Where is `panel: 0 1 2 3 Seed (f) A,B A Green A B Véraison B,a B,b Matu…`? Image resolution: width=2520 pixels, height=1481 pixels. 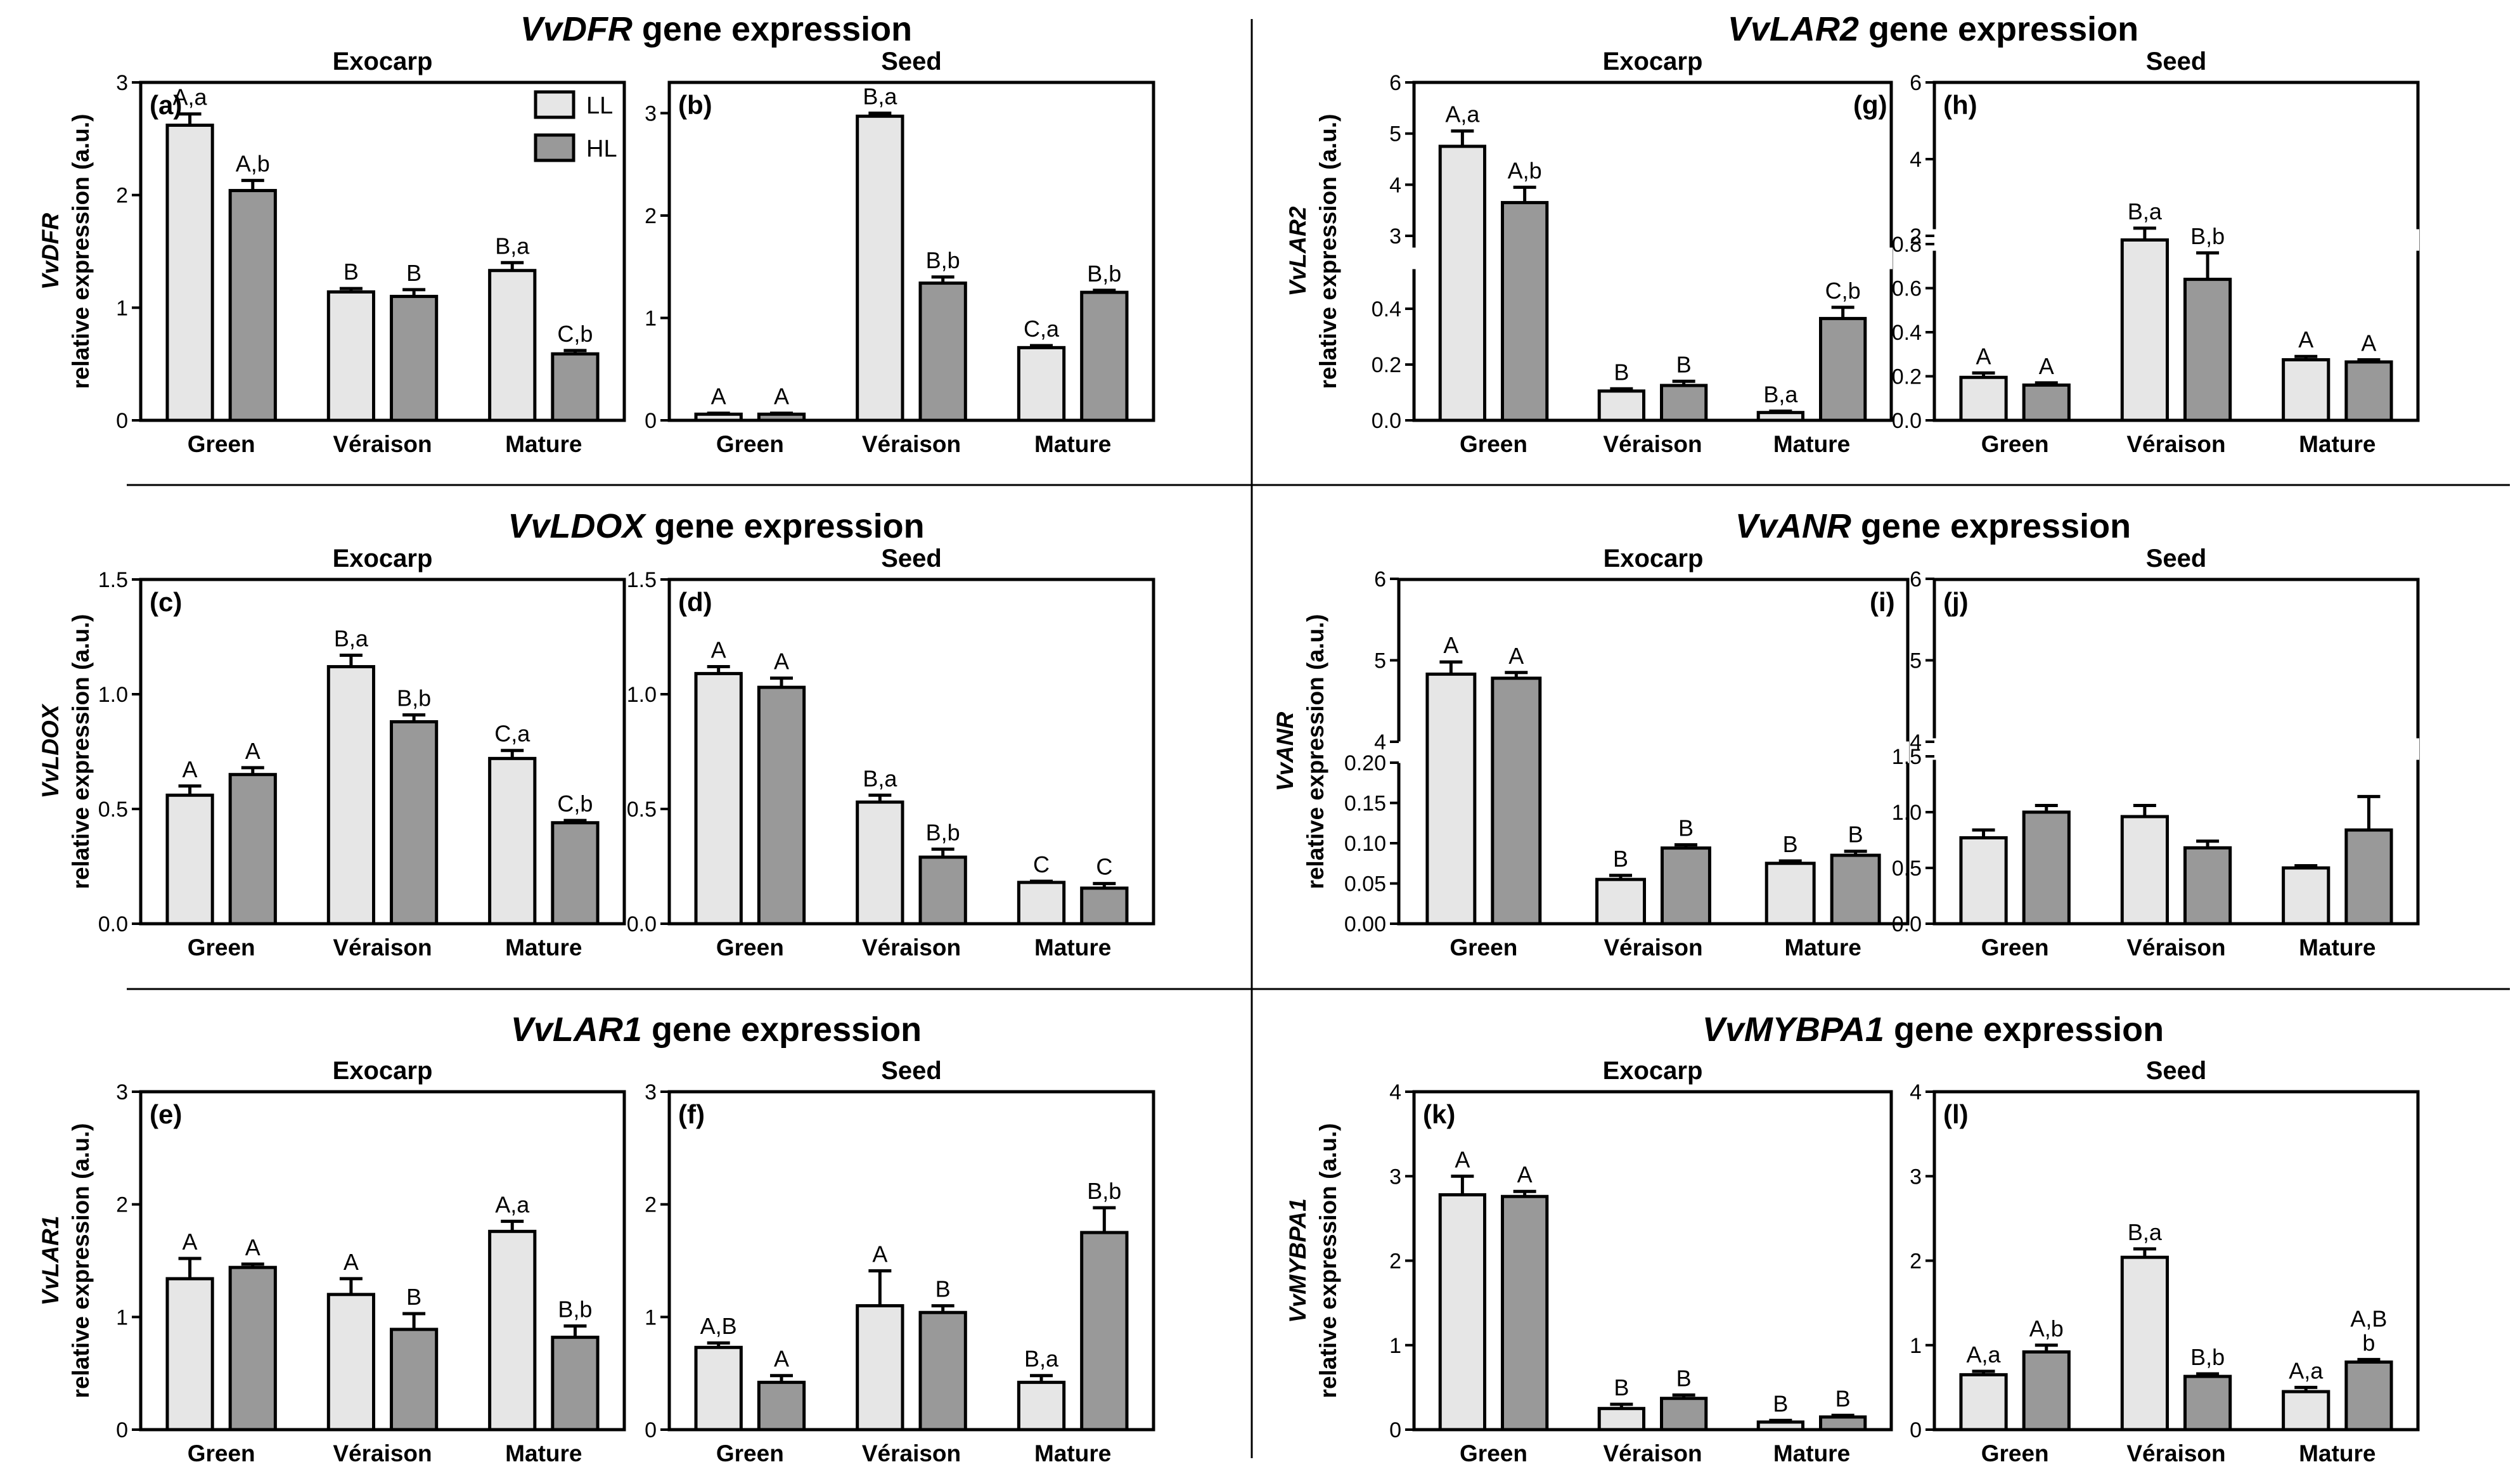 panel: 0 1 2 3 Seed (f) A,B A Green A B Véraison B,a B,b Matu… is located at coordinates (900, 1261).